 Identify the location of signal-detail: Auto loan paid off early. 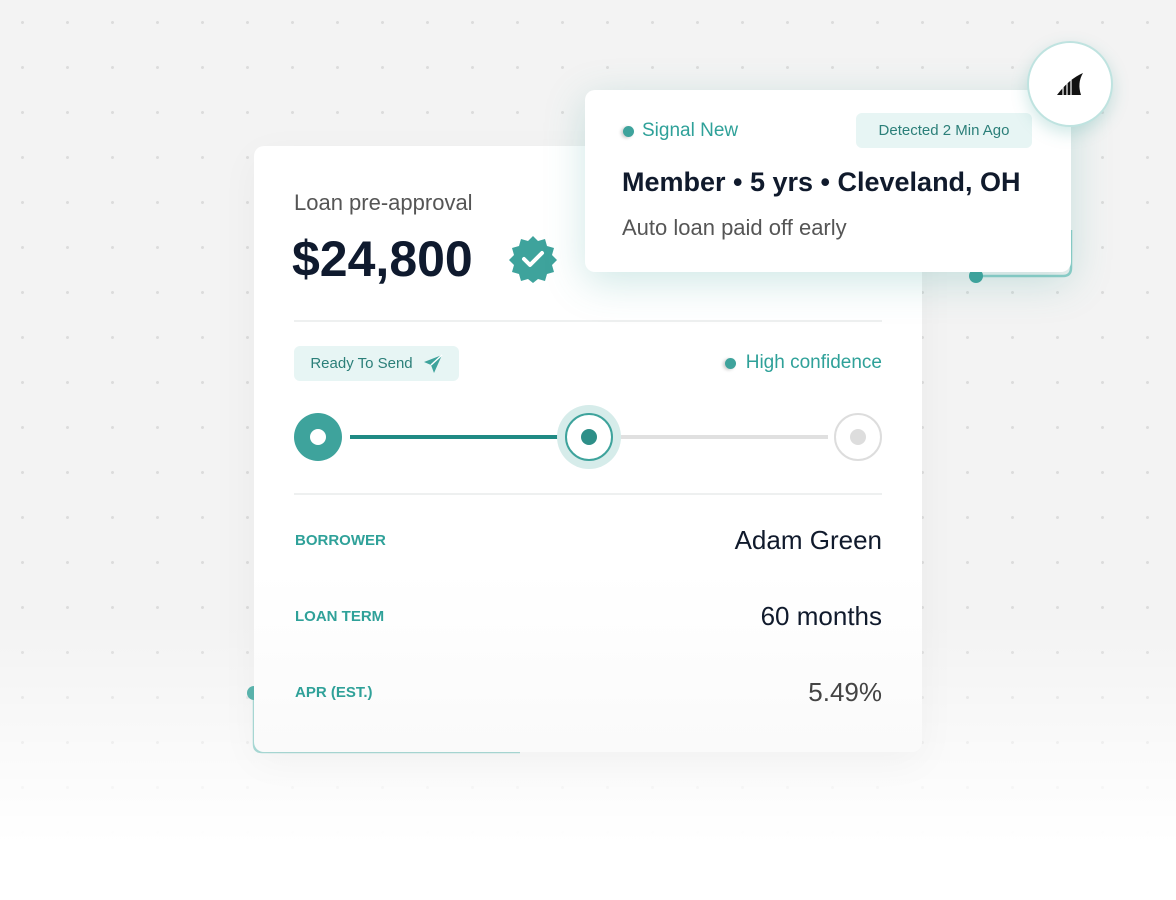
(734, 227).